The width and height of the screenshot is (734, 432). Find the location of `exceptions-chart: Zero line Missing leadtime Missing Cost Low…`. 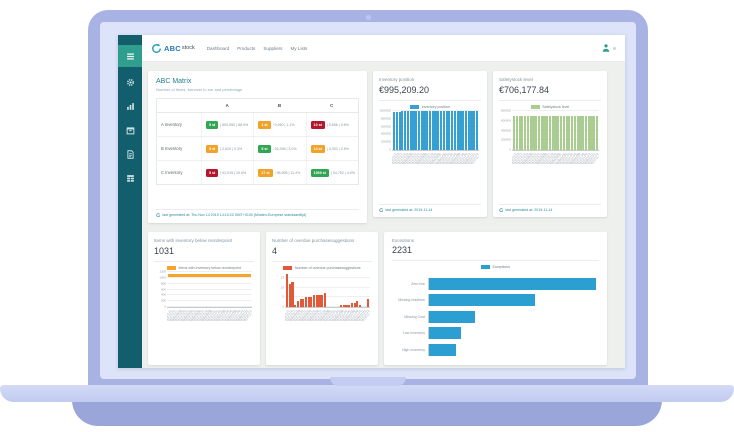

exceptions-chart: Zero line Missing leadtime Missing Cost Low… is located at coordinates (495, 316).